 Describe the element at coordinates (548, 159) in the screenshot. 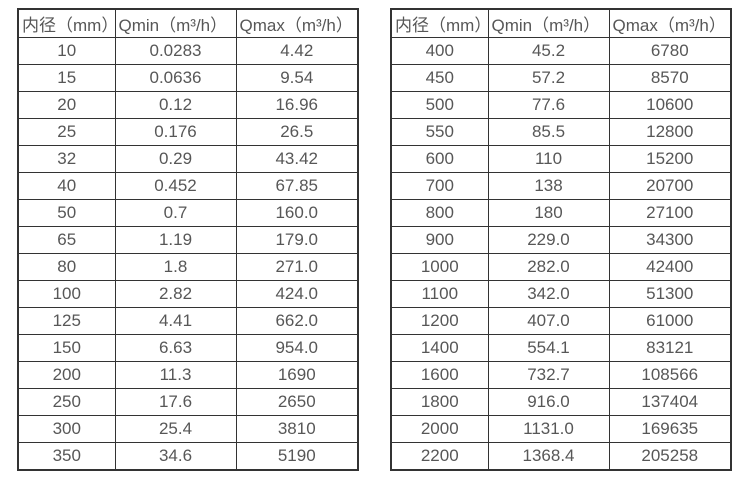

I see `table-cell: 110` at that location.